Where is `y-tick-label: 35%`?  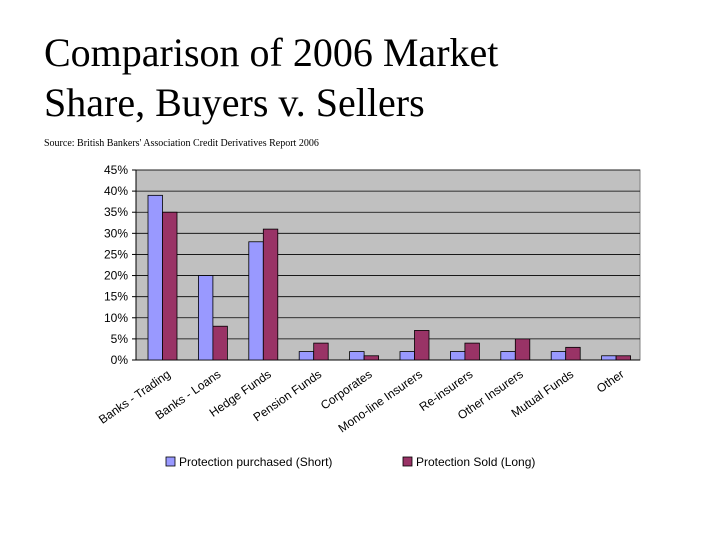 y-tick-label: 35% is located at coordinates (116, 212).